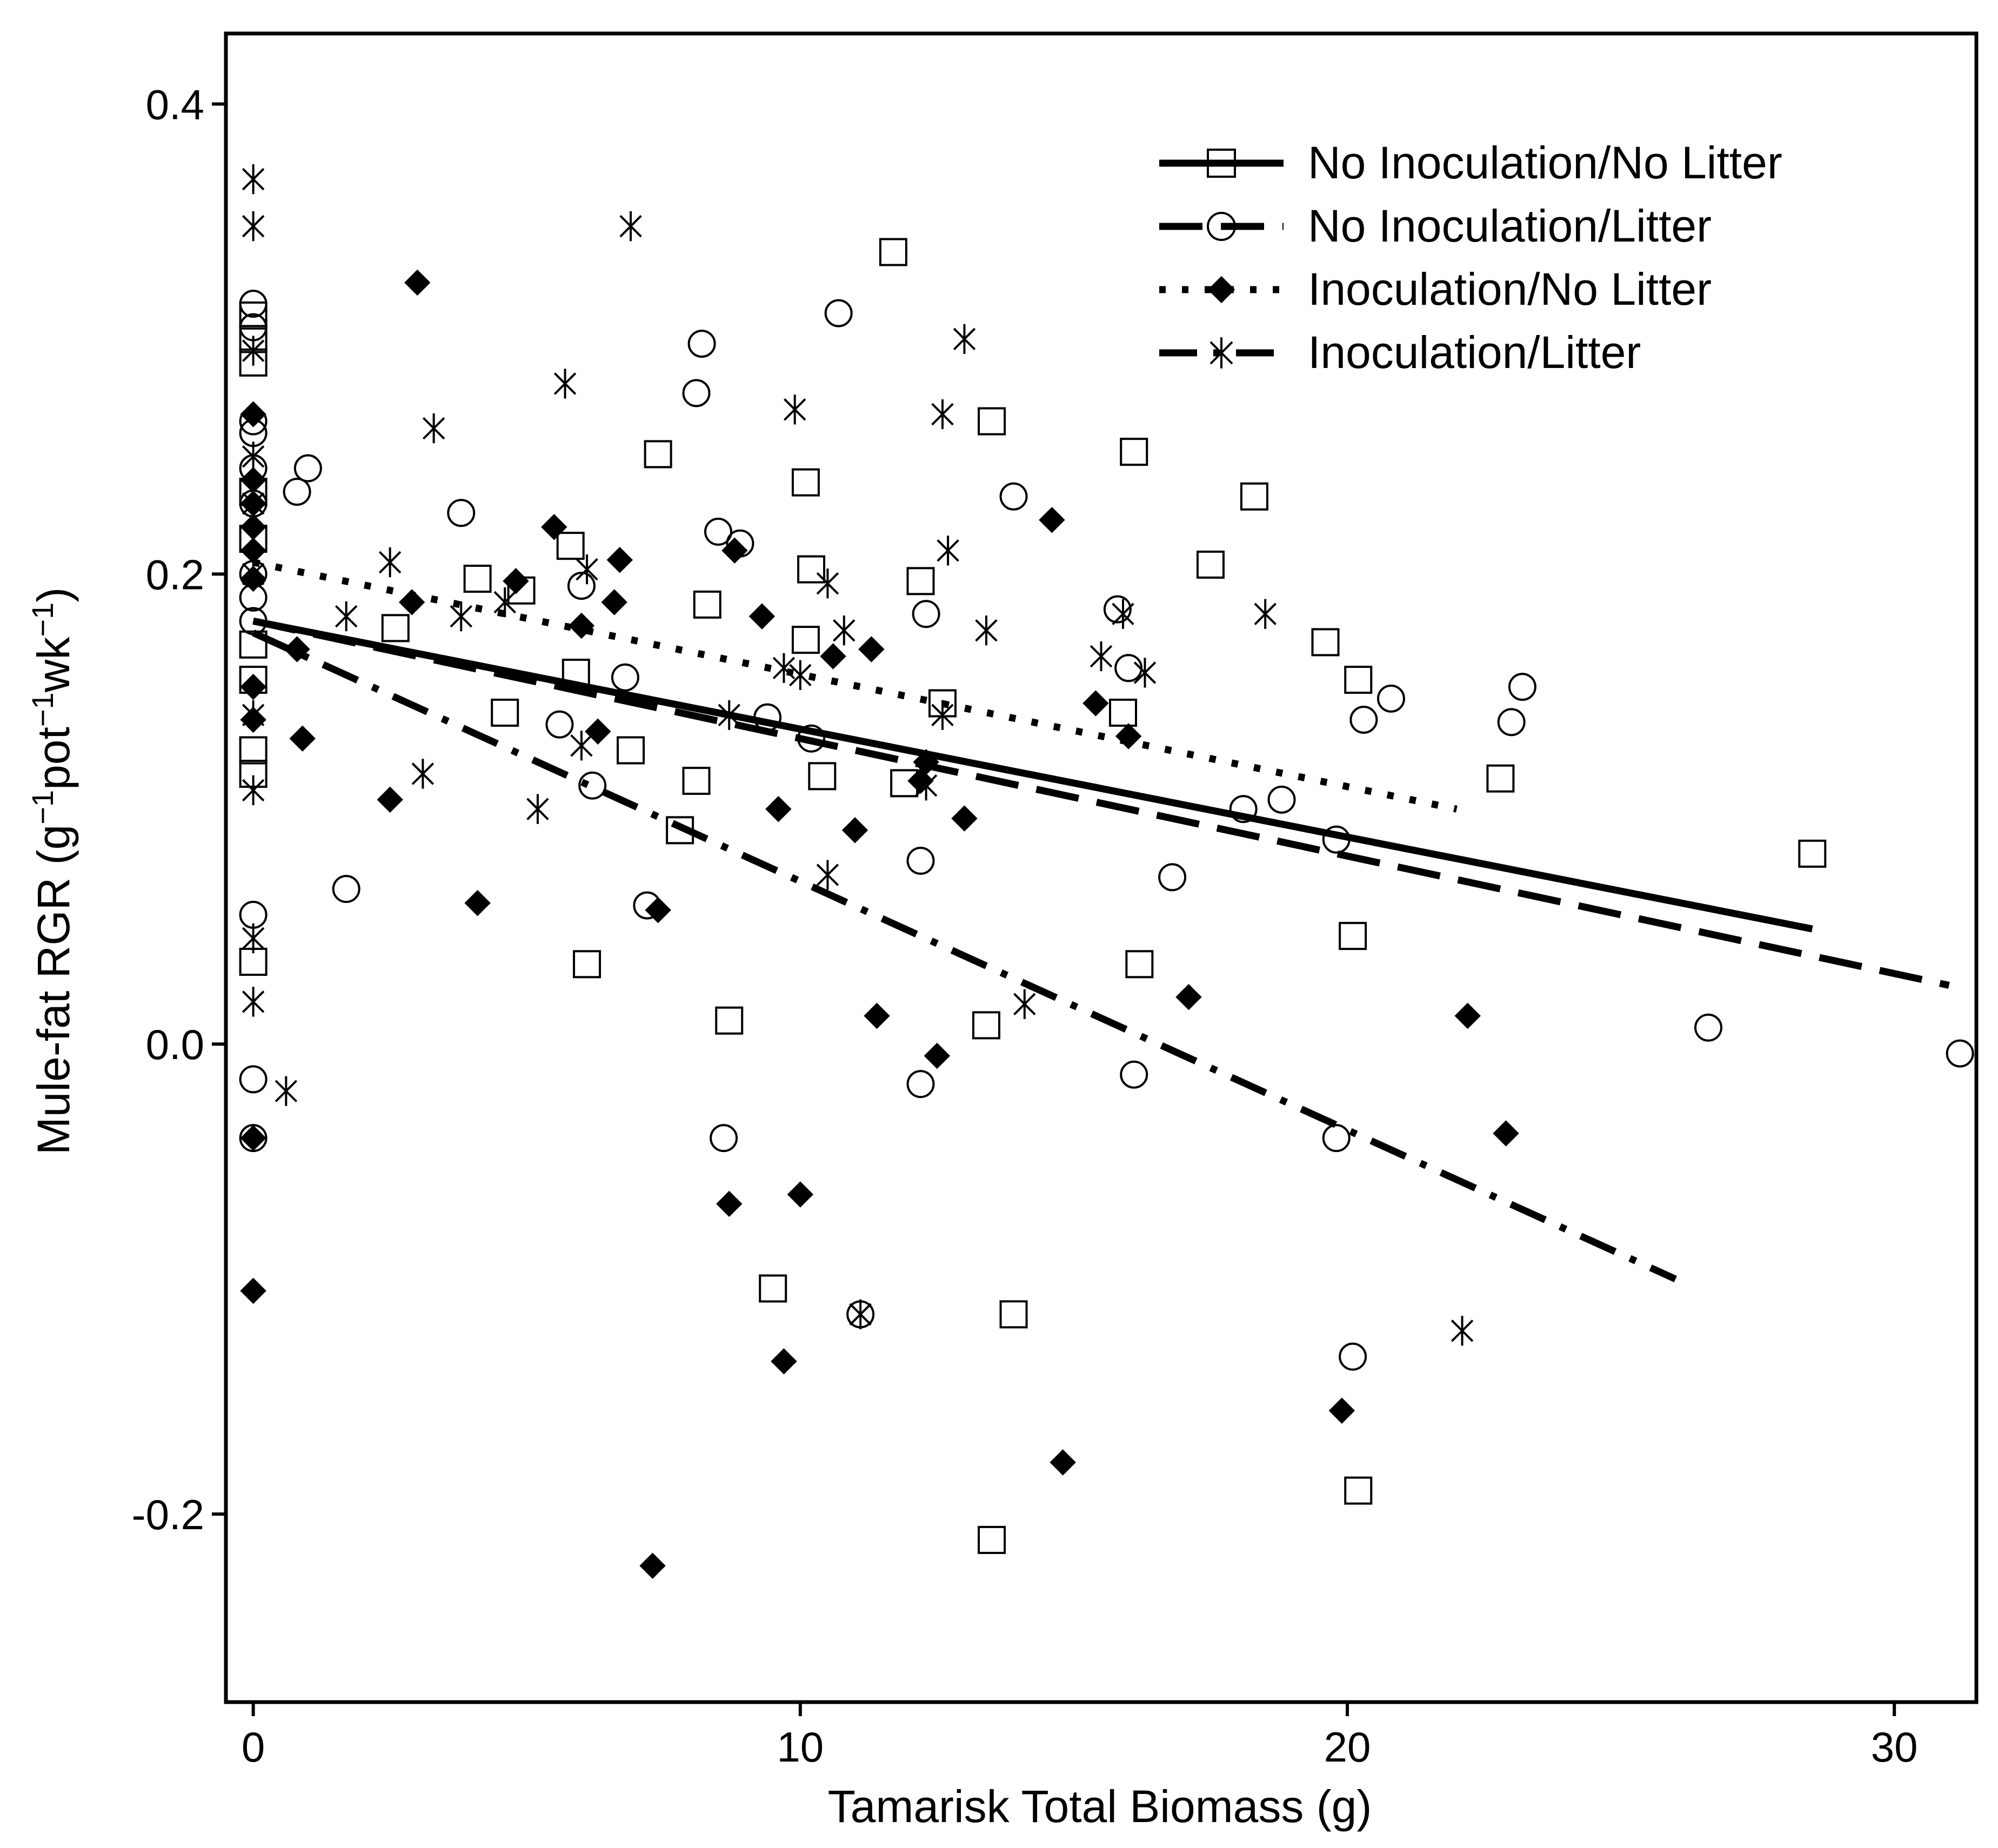 This screenshot has height=1848, width=1998. I want to click on x-tick-label: 30, so click(1895, 1747).